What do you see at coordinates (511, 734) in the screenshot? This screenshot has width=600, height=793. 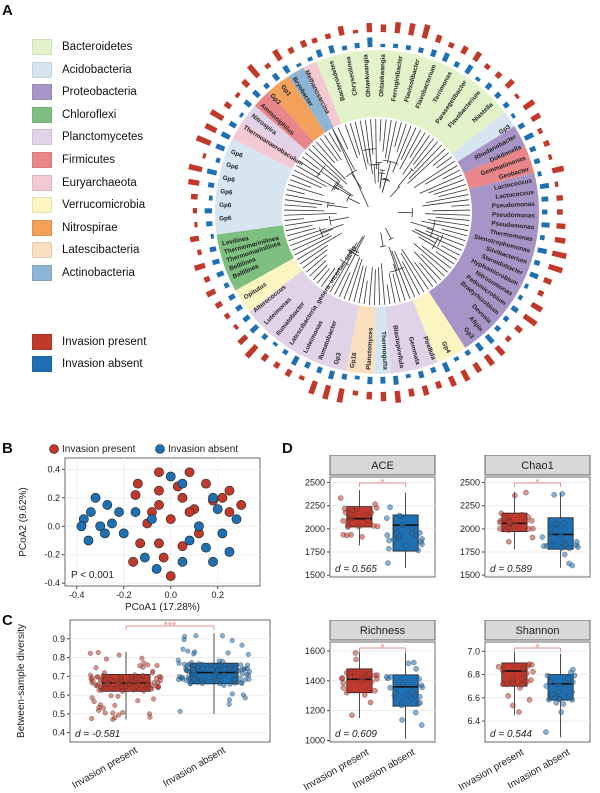 I see `effect-size-label: d = 0.544` at bounding box center [511, 734].